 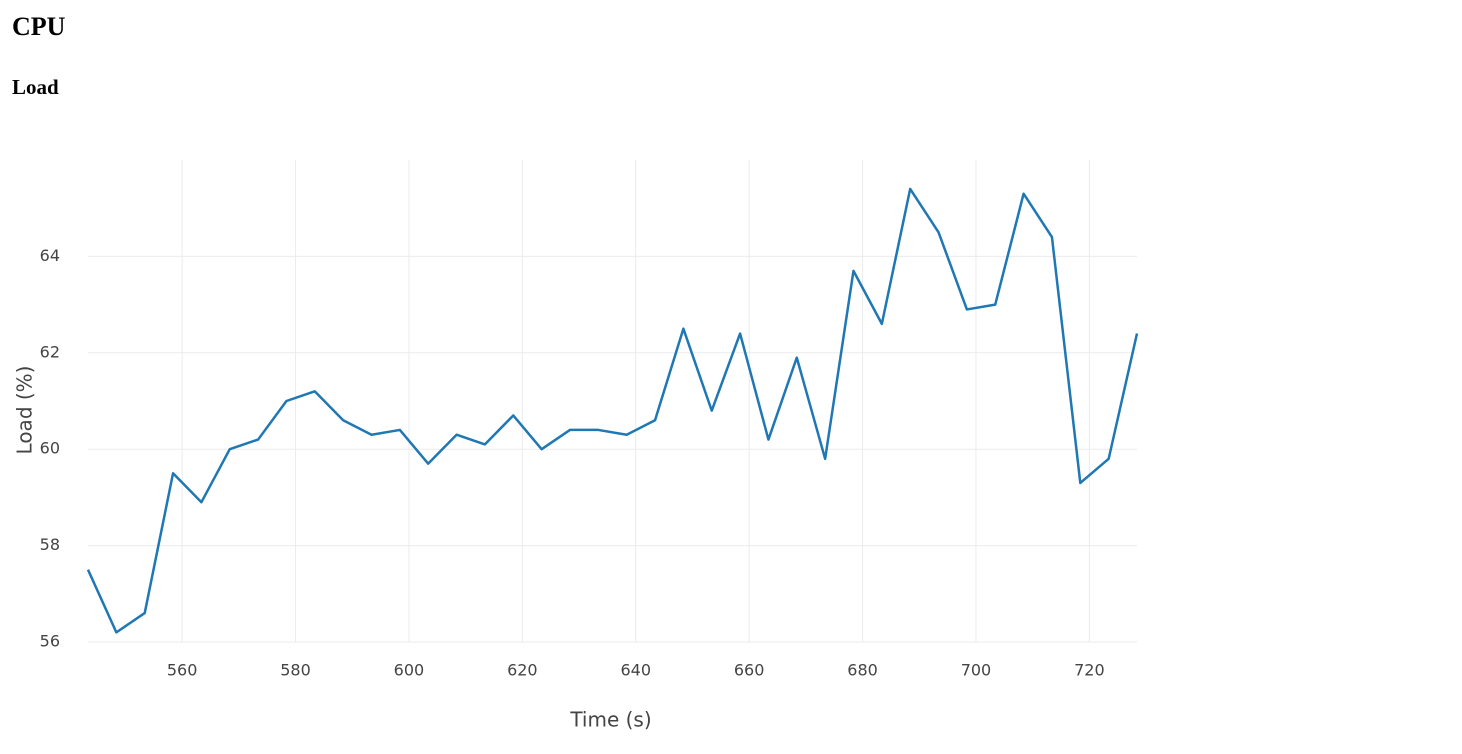 I want to click on x-tick-label: 580, so click(x=295, y=670).